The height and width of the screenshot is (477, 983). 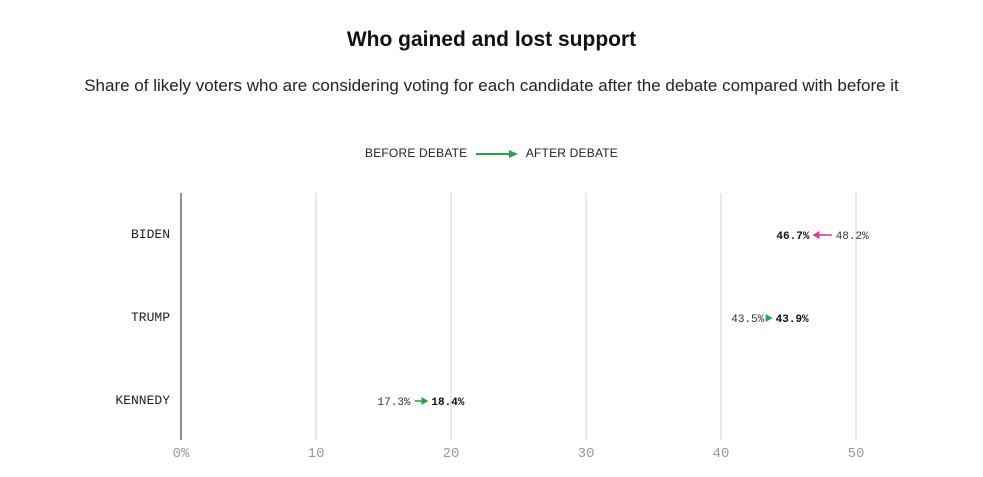 I want to click on legend: BEFORE DEBATE AFTER DEBATE, so click(x=491, y=153).